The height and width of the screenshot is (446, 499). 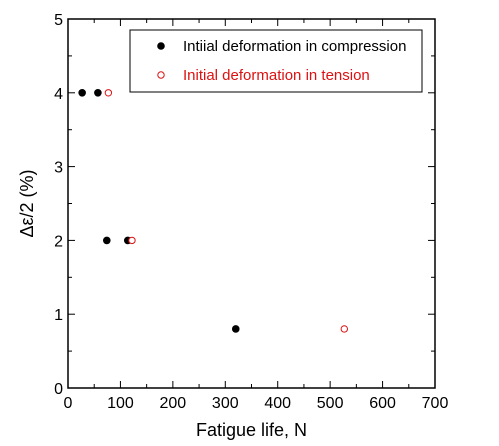 I want to click on legend-label-compression: Intiial deformation in compression, so click(x=294, y=46).